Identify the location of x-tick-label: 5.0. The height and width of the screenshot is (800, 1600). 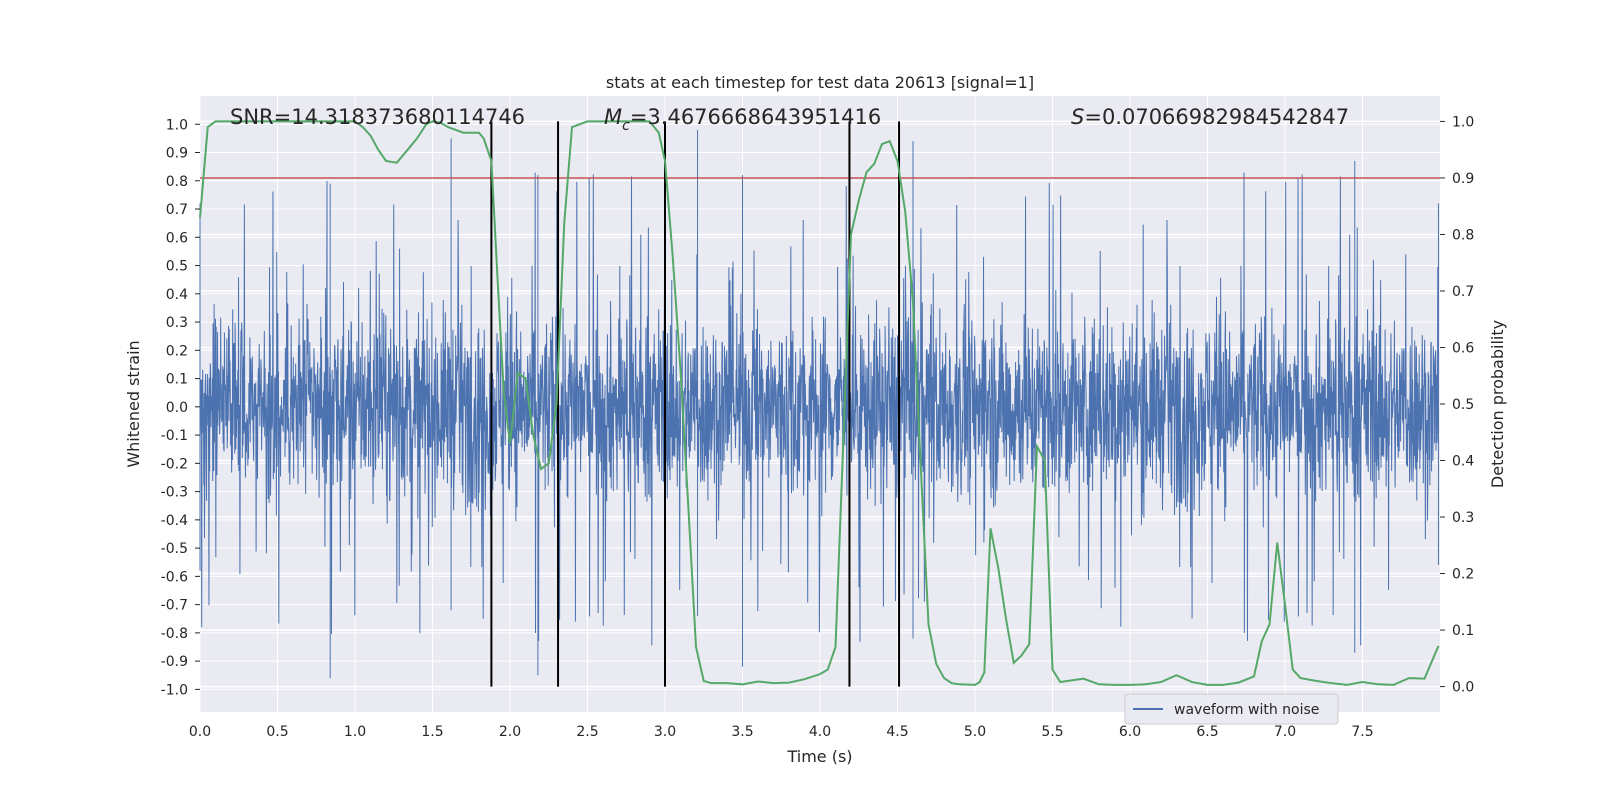
(975, 732).